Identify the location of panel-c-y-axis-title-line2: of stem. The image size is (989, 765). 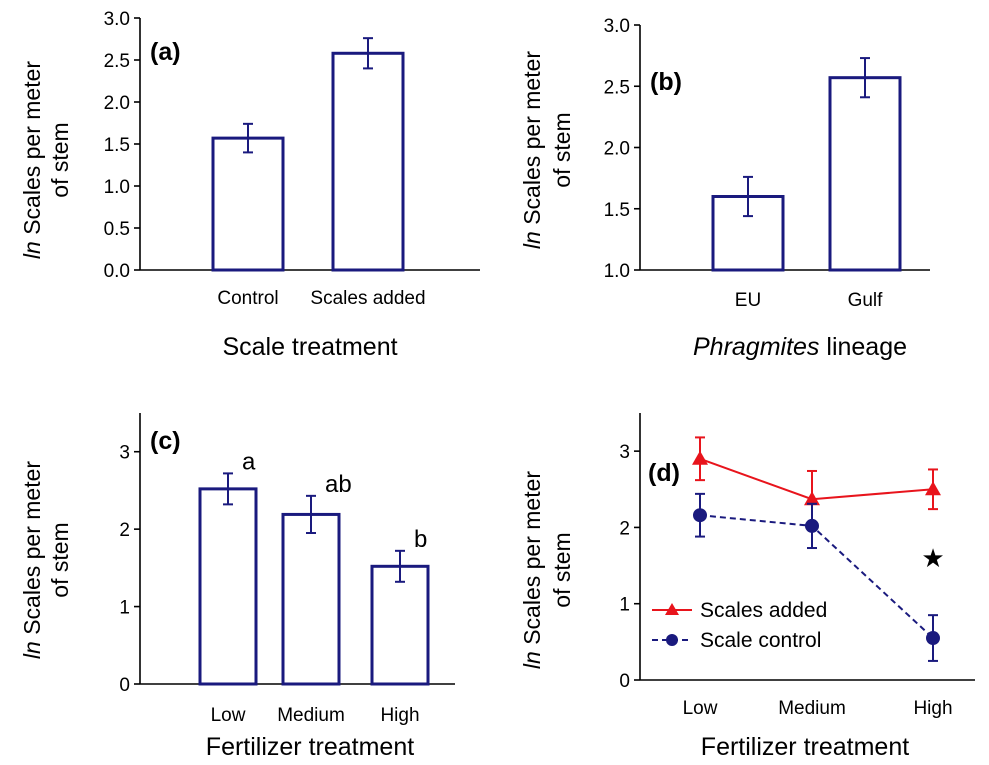
(60, 559).